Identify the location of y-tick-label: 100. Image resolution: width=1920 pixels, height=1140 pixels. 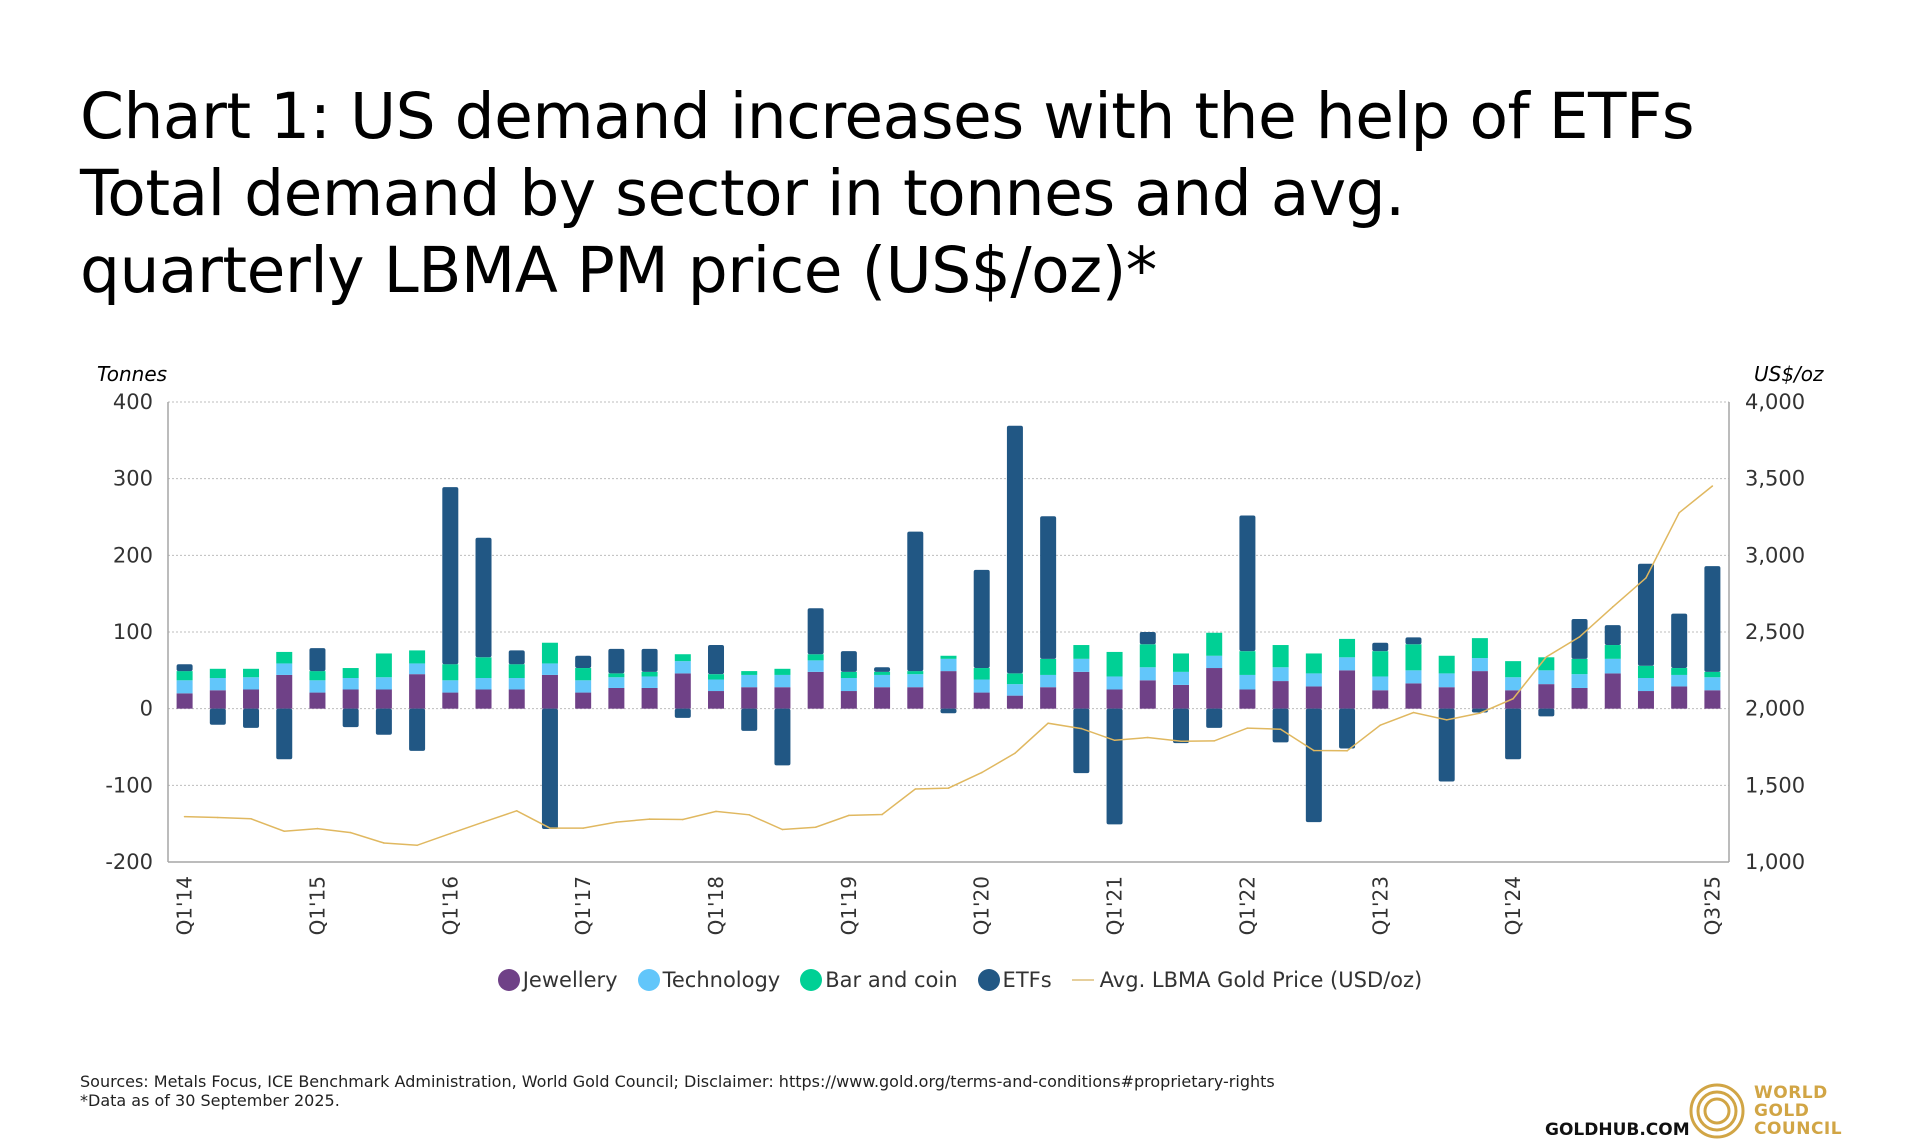
(133, 632).